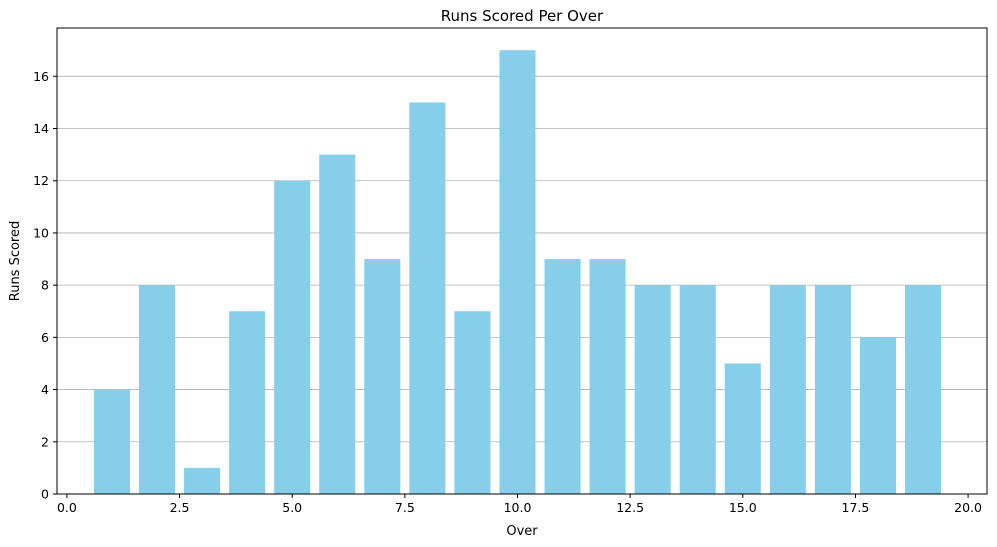 This screenshot has width=997, height=547. I want to click on x-tick-label-4: 10.0, so click(518, 507).